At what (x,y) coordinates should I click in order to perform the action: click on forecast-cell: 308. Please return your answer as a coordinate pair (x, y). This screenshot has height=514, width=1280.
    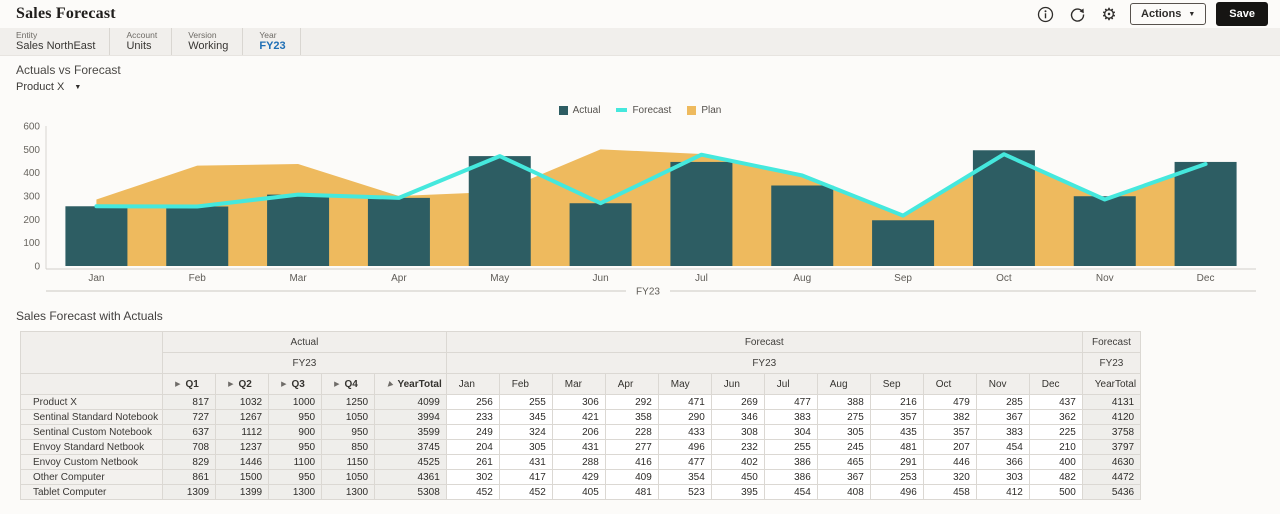
    Looking at the image, I should click on (737, 432).